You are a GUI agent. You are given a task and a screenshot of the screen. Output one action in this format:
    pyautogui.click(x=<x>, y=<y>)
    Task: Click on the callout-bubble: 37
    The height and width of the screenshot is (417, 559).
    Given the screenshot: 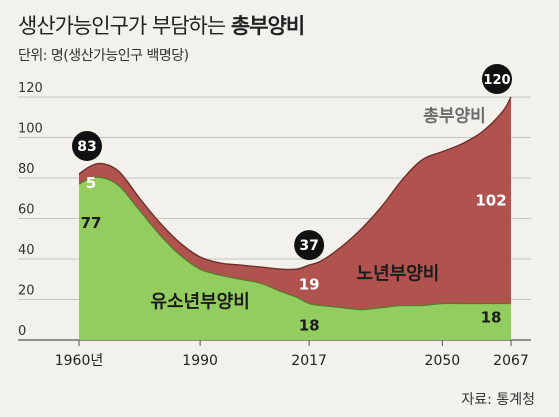 What is the action you would take?
    pyautogui.click(x=309, y=245)
    